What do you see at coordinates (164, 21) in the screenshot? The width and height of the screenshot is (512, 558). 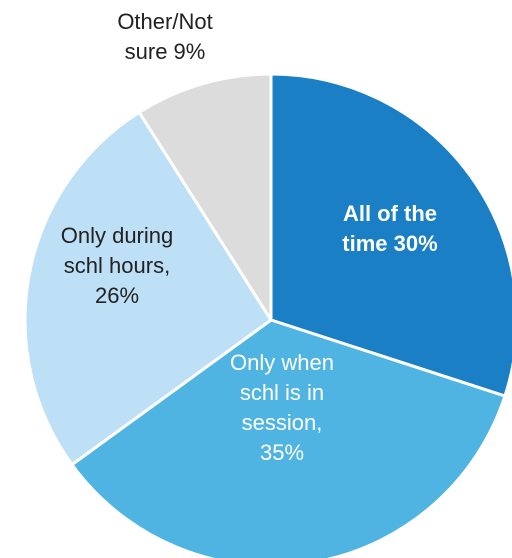 I see `slice-label-line: Other/Not` at bounding box center [164, 21].